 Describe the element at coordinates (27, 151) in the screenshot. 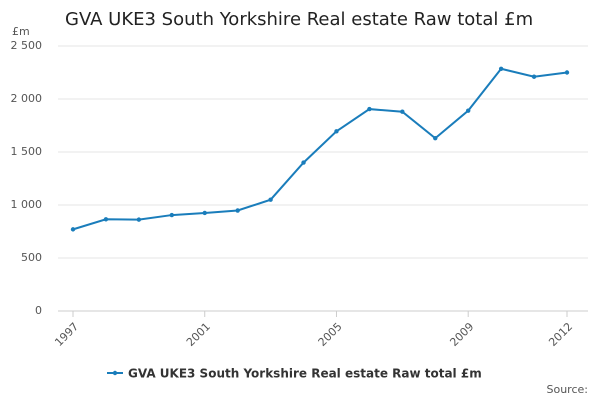

I see `y-tick-label: 1 500` at that location.